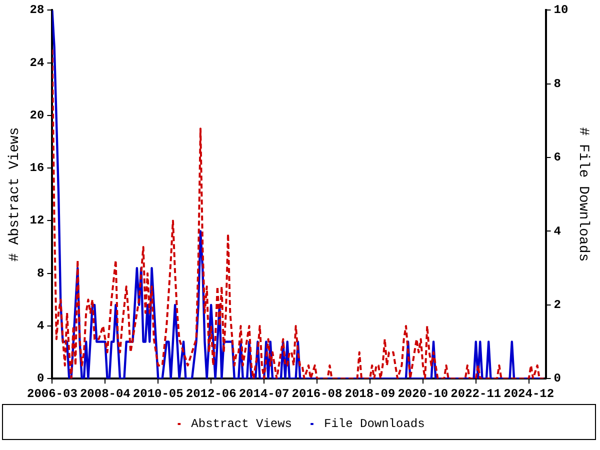 This screenshot has height=450, width=600. Describe the element at coordinates (40, 273) in the screenshot. I see `y-tick-label: 8` at that location.